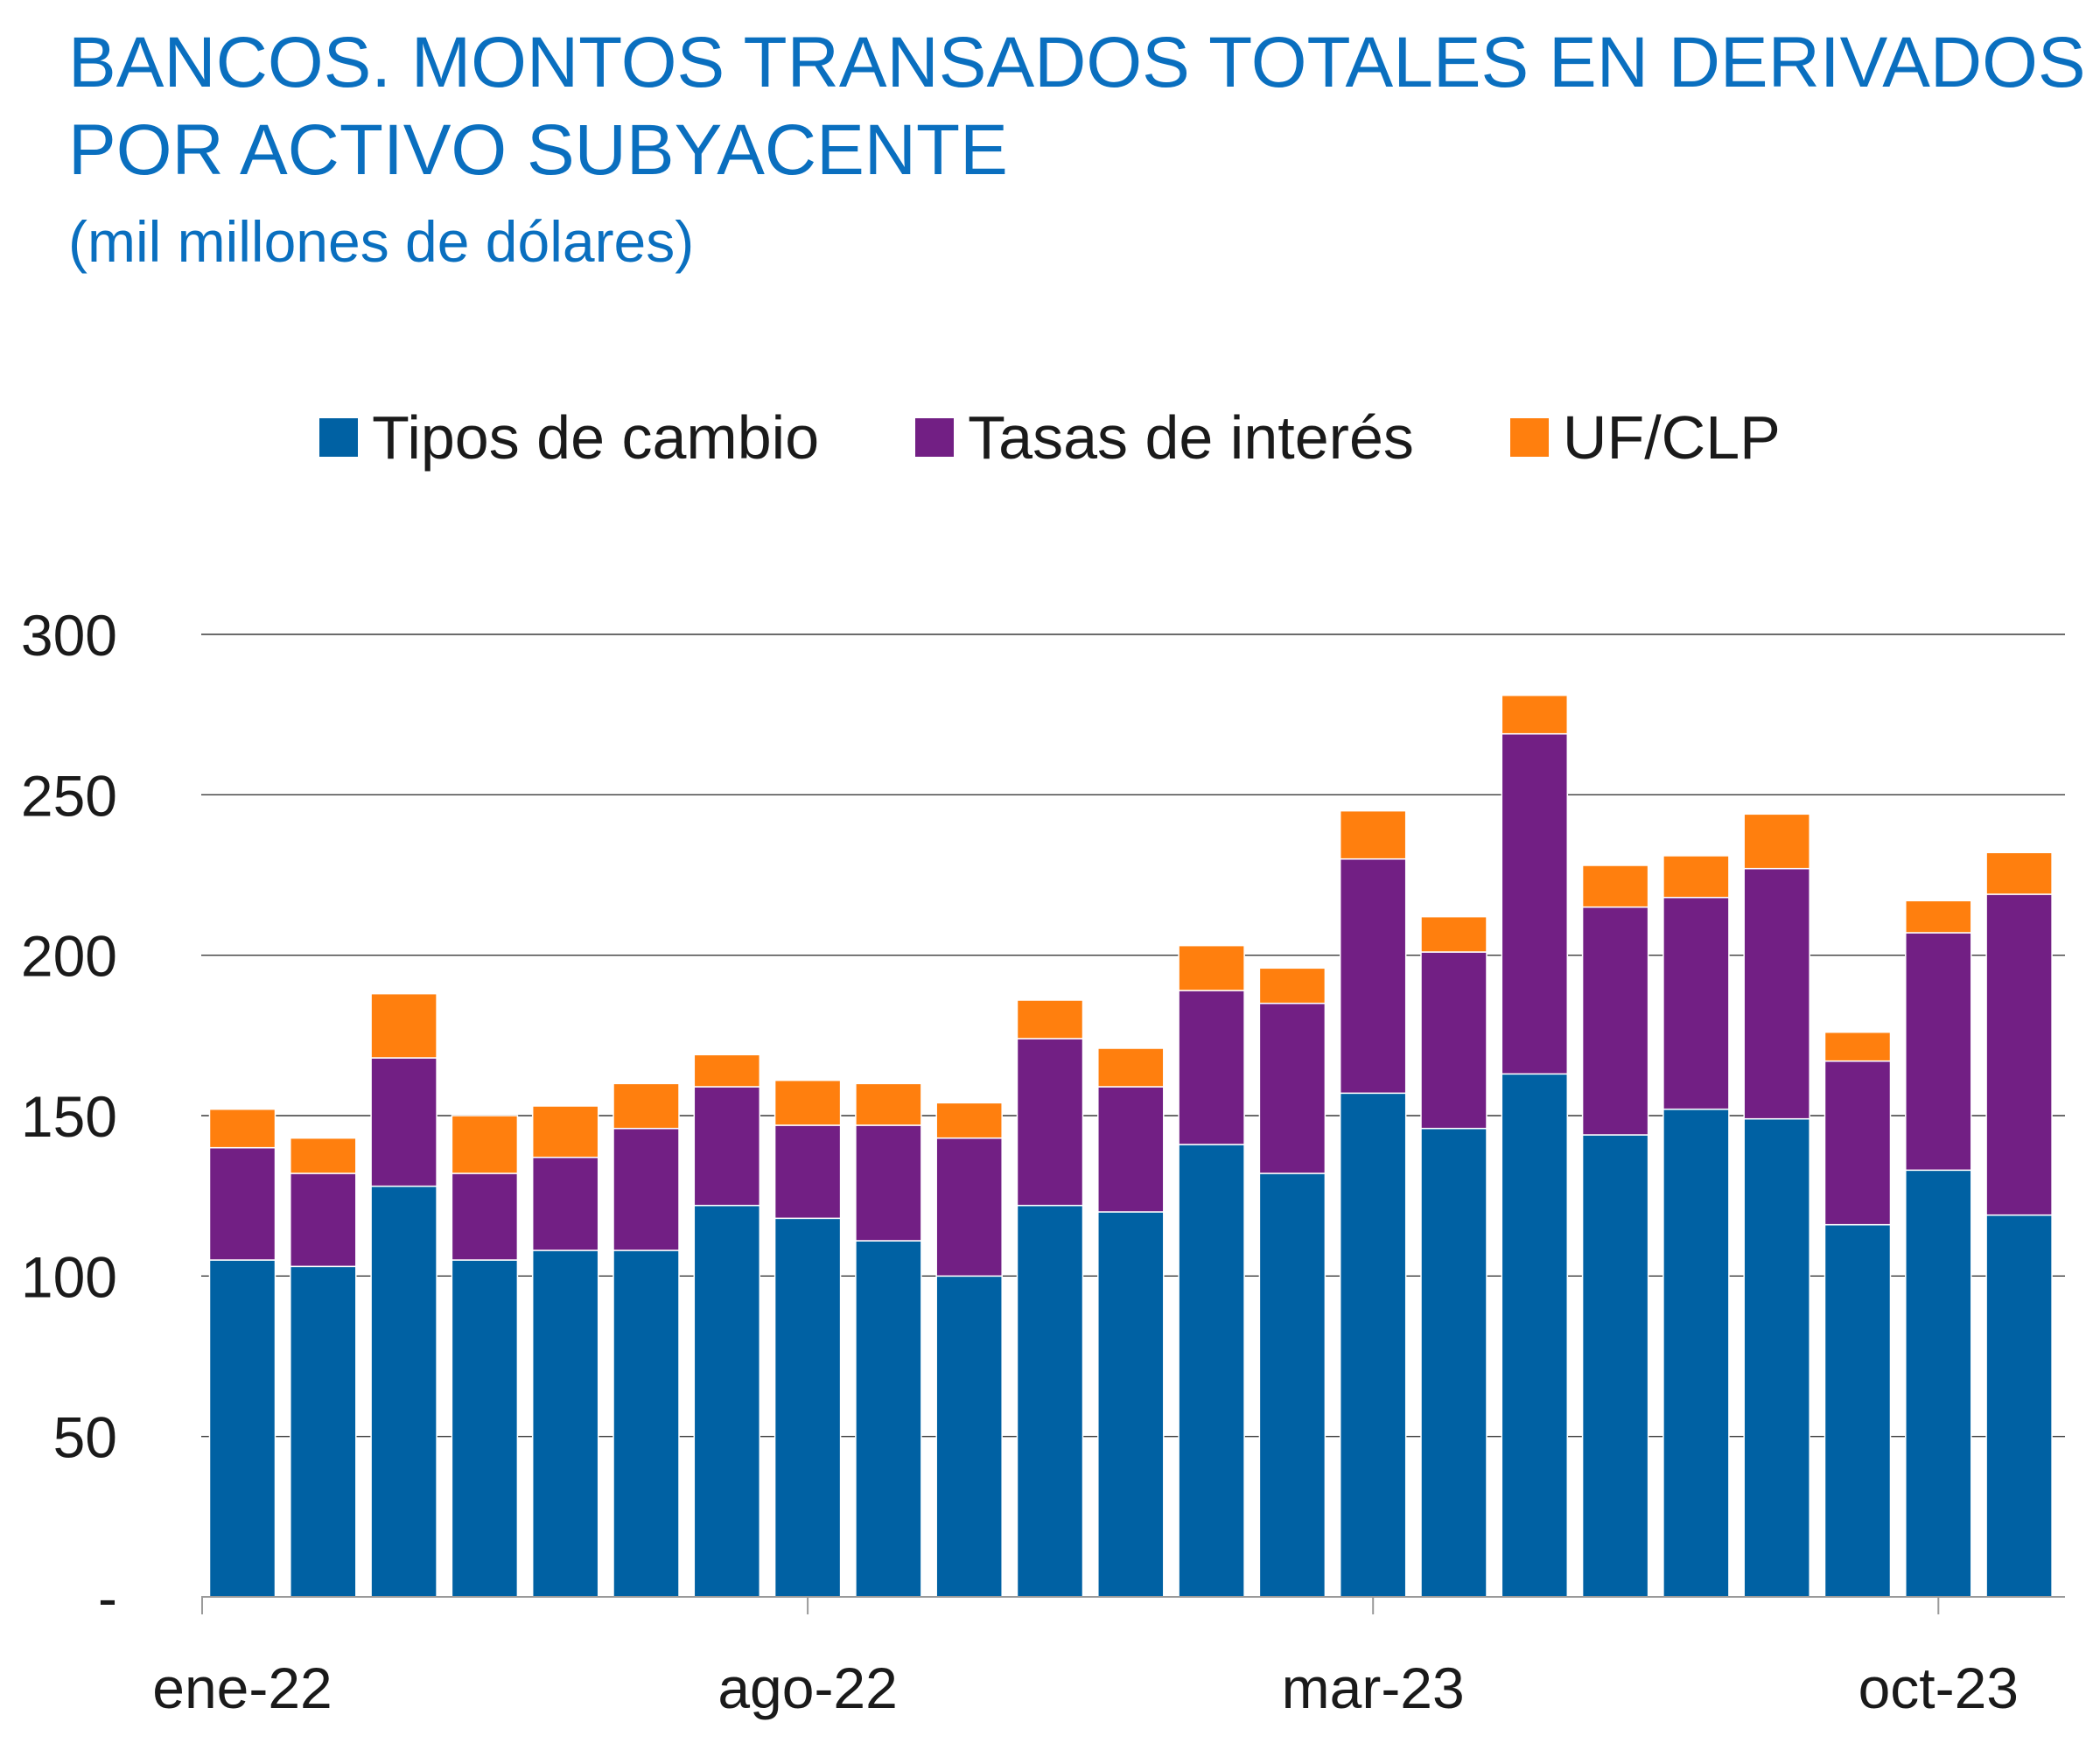  Describe the element at coordinates (1529, 437) in the screenshot. I see `legend-swatch-uf-clp` at that location.